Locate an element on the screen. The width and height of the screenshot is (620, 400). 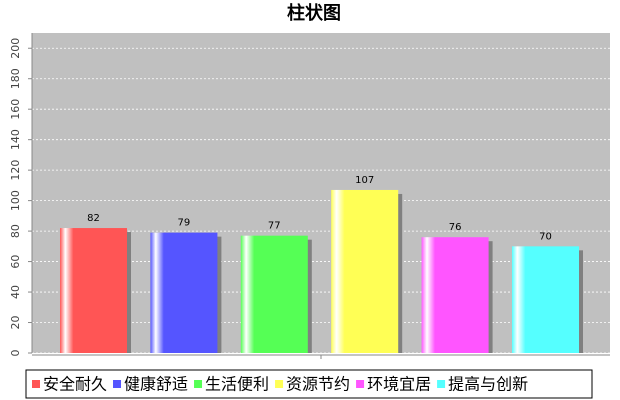
y-tick-label: 60 is located at coordinates (15, 262).